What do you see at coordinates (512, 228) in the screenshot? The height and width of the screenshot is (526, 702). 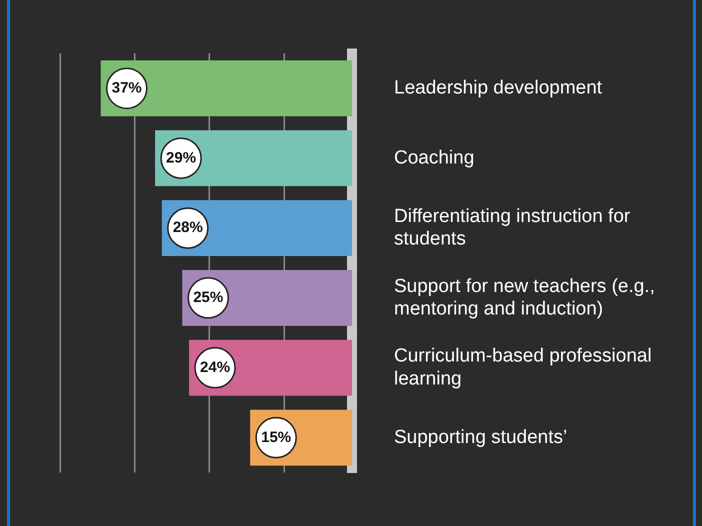 I see `y-tick-label: Differentiating instruction for students` at bounding box center [512, 228].